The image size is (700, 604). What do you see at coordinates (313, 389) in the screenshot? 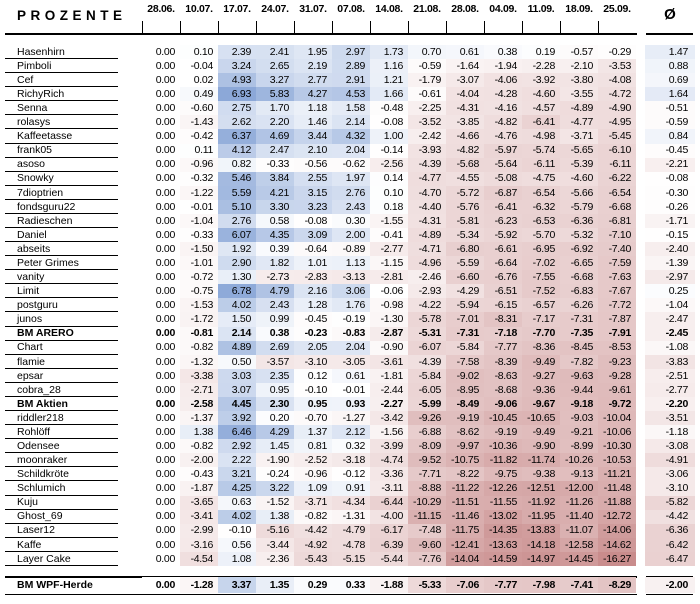
I see `value-cell: -0.10` at bounding box center [313, 389].